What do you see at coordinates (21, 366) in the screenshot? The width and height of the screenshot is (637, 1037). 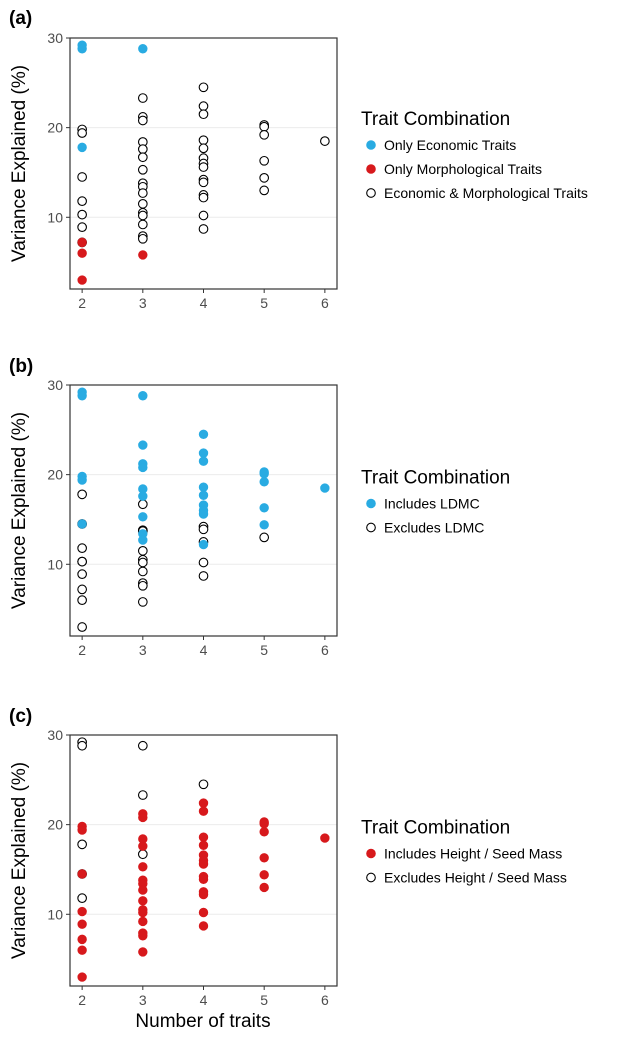 I see `panel-label: (b)` at bounding box center [21, 366].